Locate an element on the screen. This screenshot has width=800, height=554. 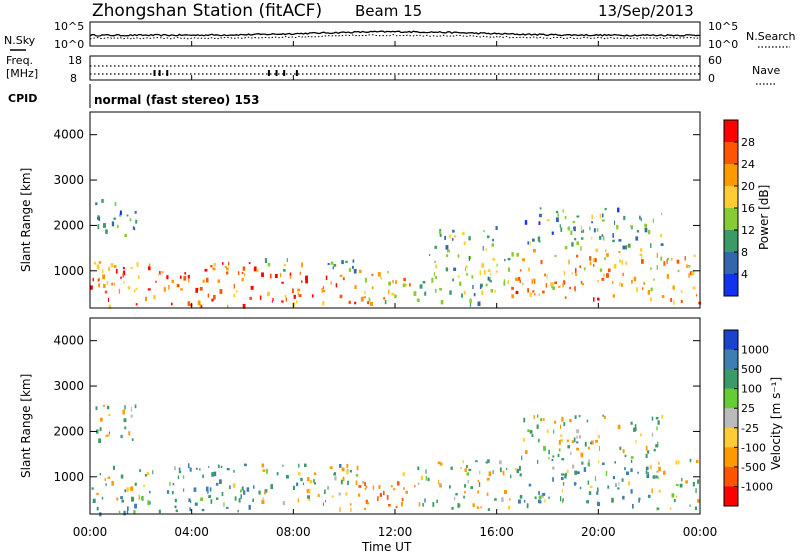
colorbar-tick-label: 20 is located at coordinates (748, 186).